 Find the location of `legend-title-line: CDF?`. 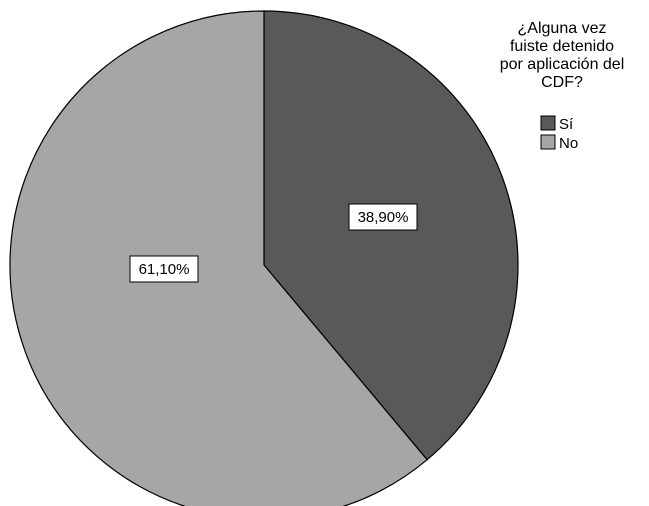

legend-title-line: CDF? is located at coordinates (562, 82).